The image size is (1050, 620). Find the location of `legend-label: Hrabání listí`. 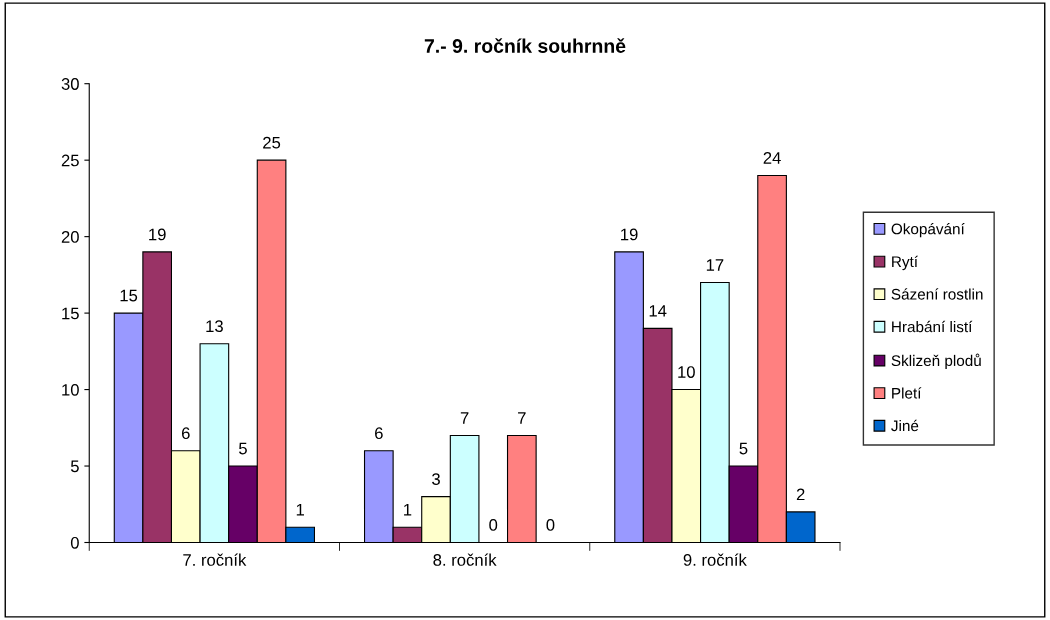

legend-label: Hrabání listí is located at coordinates (932, 326).